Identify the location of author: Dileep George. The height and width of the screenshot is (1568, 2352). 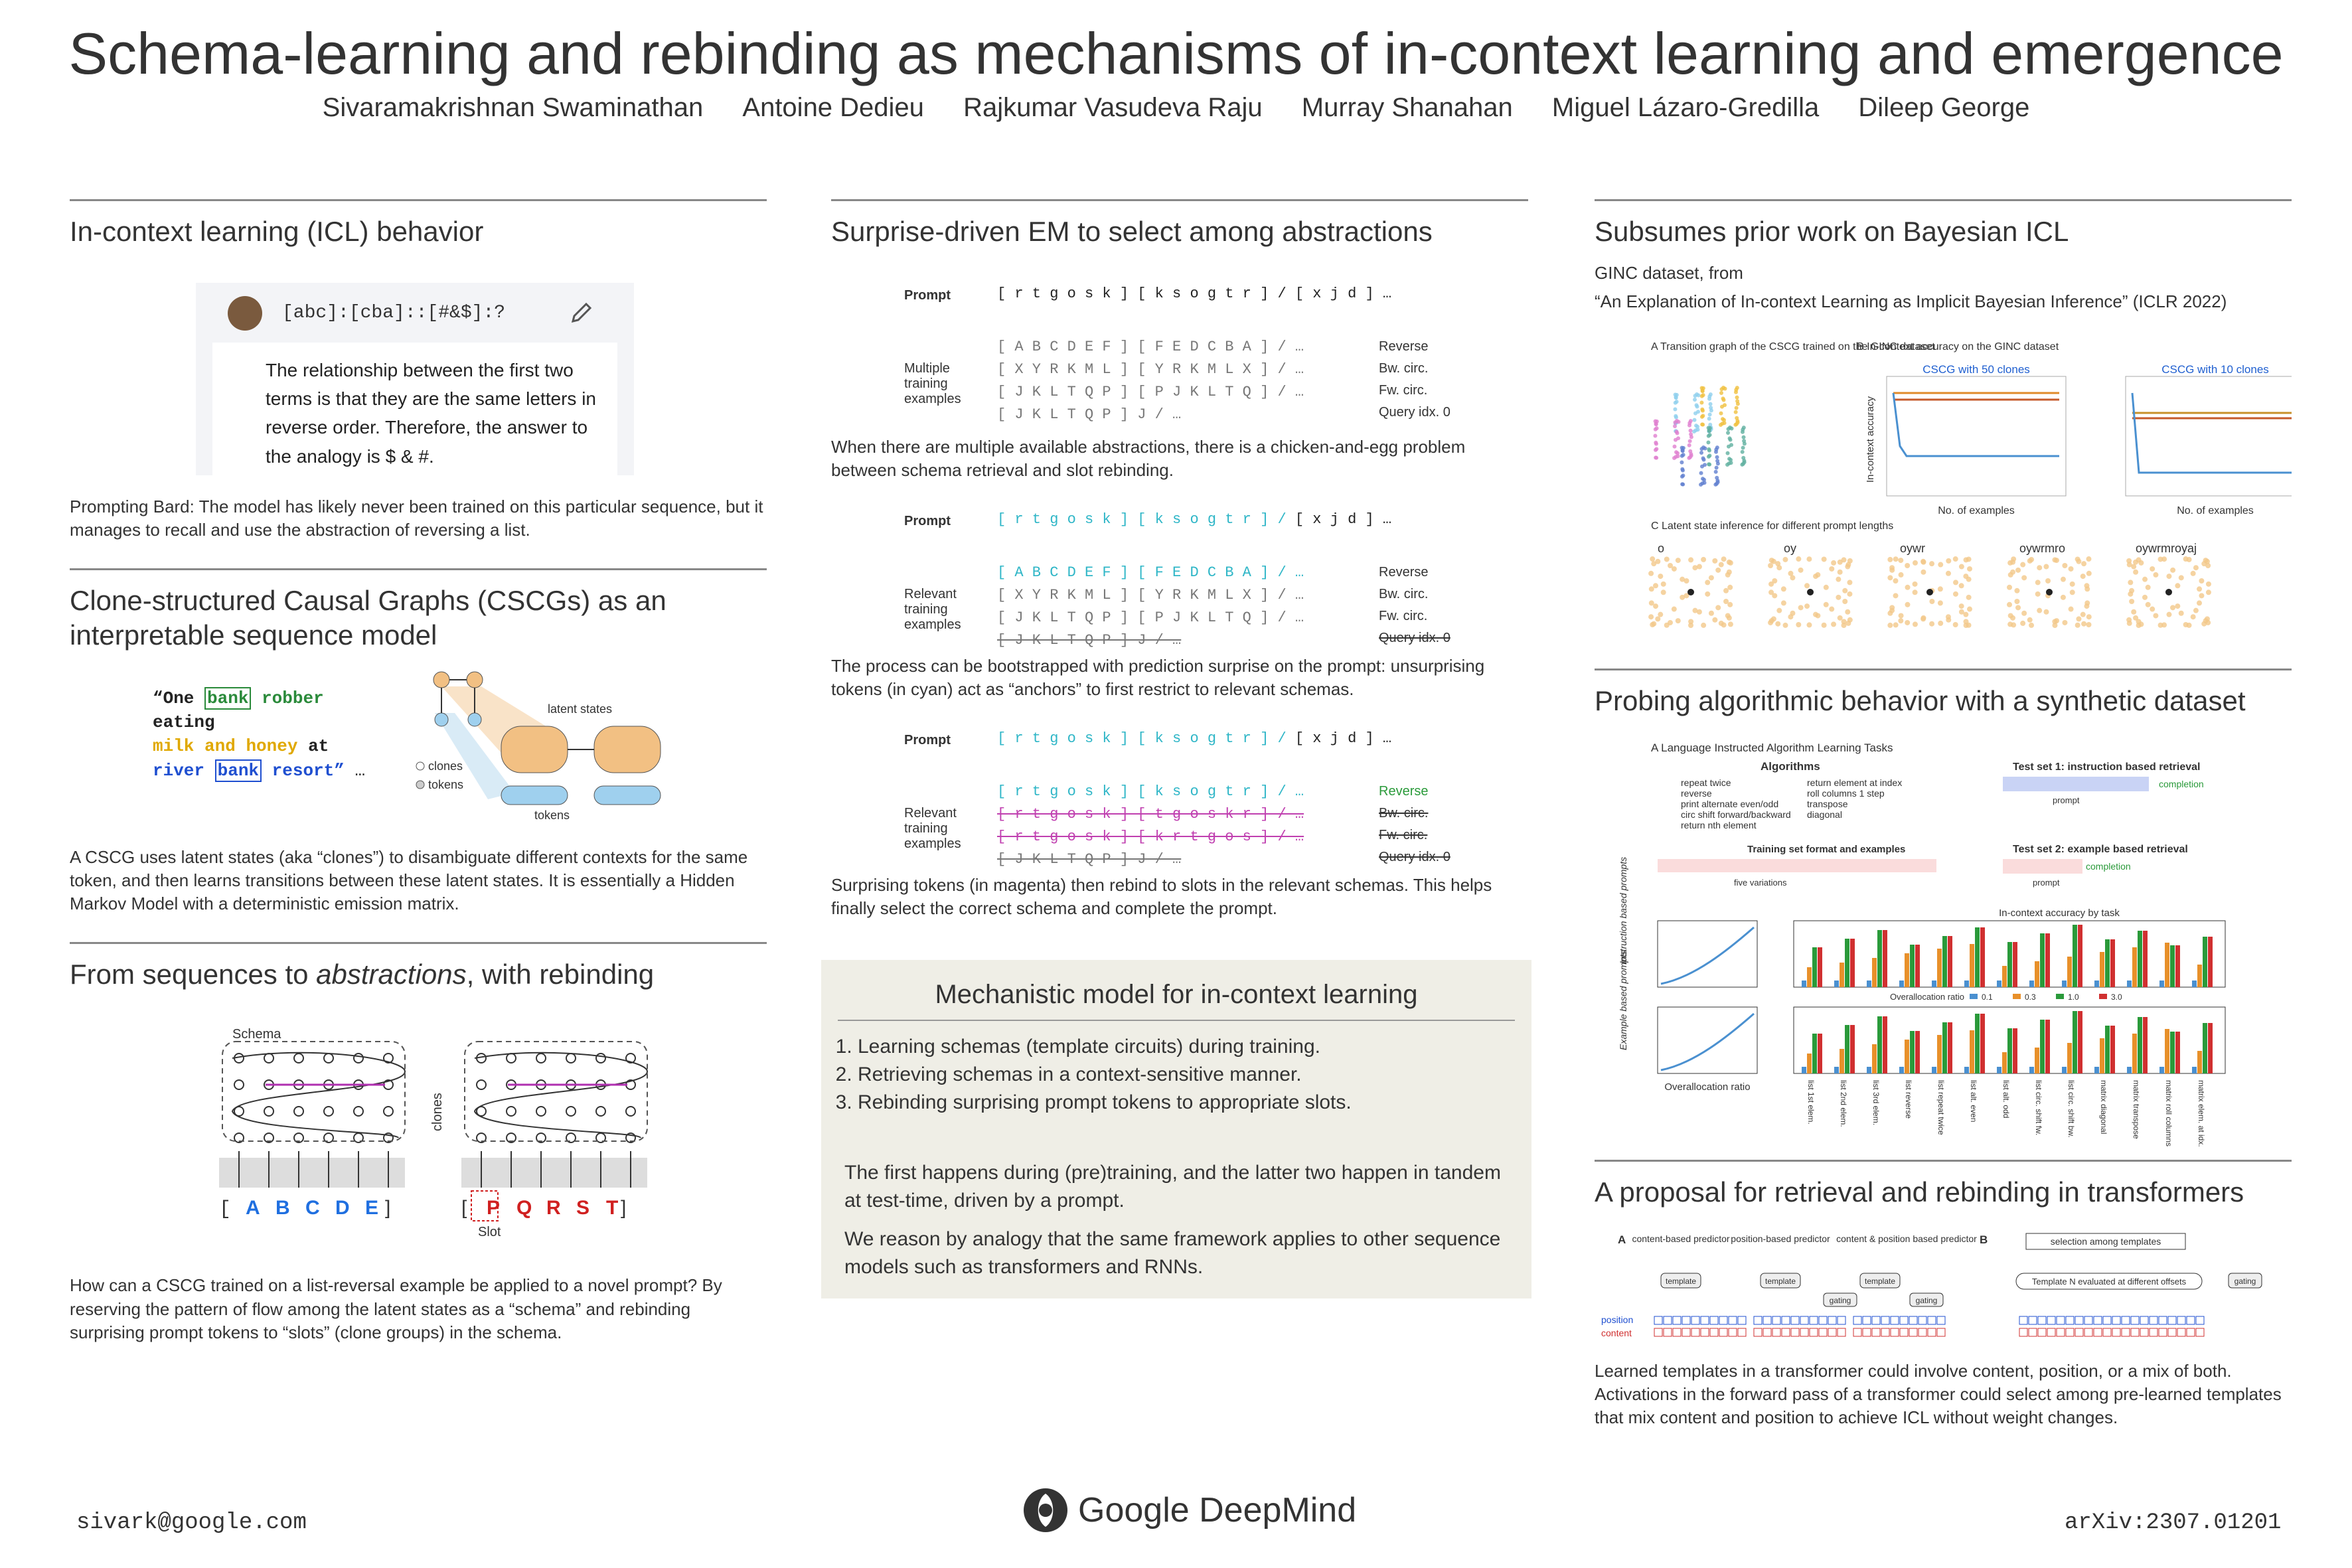
(1944, 108).